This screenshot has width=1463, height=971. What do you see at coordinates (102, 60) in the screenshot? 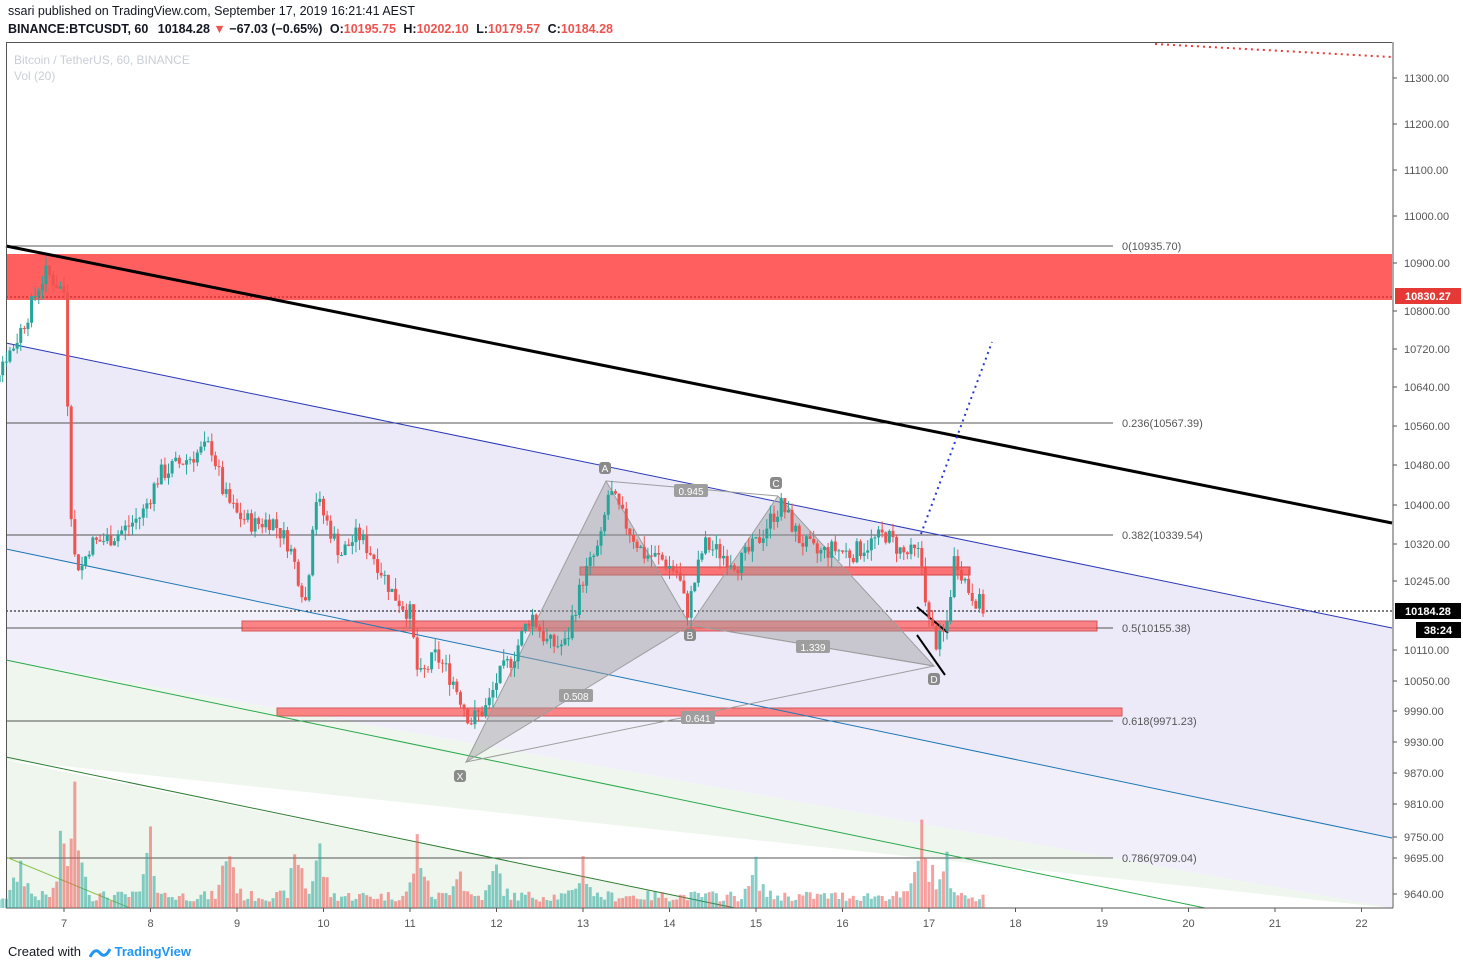
I see `legend-title: Bitcoin / TetherUS, 60, BINANCE` at bounding box center [102, 60].